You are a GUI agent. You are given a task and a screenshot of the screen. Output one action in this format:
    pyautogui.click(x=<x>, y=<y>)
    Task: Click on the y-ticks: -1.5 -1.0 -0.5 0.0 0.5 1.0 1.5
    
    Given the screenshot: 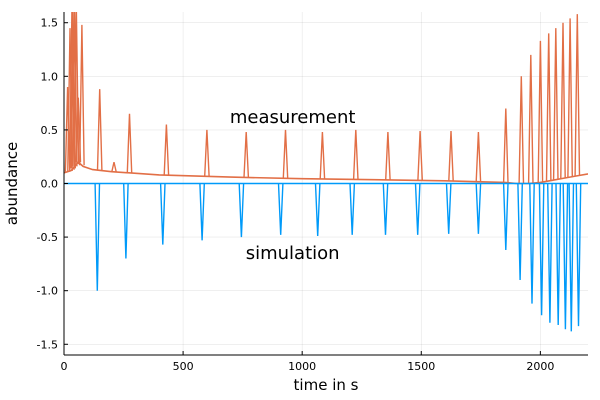 What is the action you would take?
    pyautogui.click(x=52, y=184)
    